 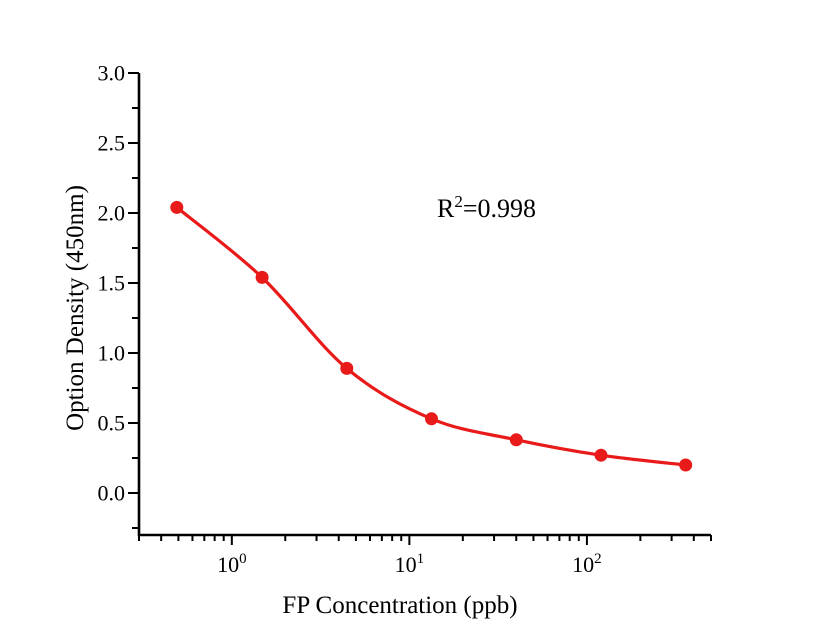 What do you see at coordinates (446, 208) in the screenshot?
I see `r-squared-base: R` at bounding box center [446, 208].